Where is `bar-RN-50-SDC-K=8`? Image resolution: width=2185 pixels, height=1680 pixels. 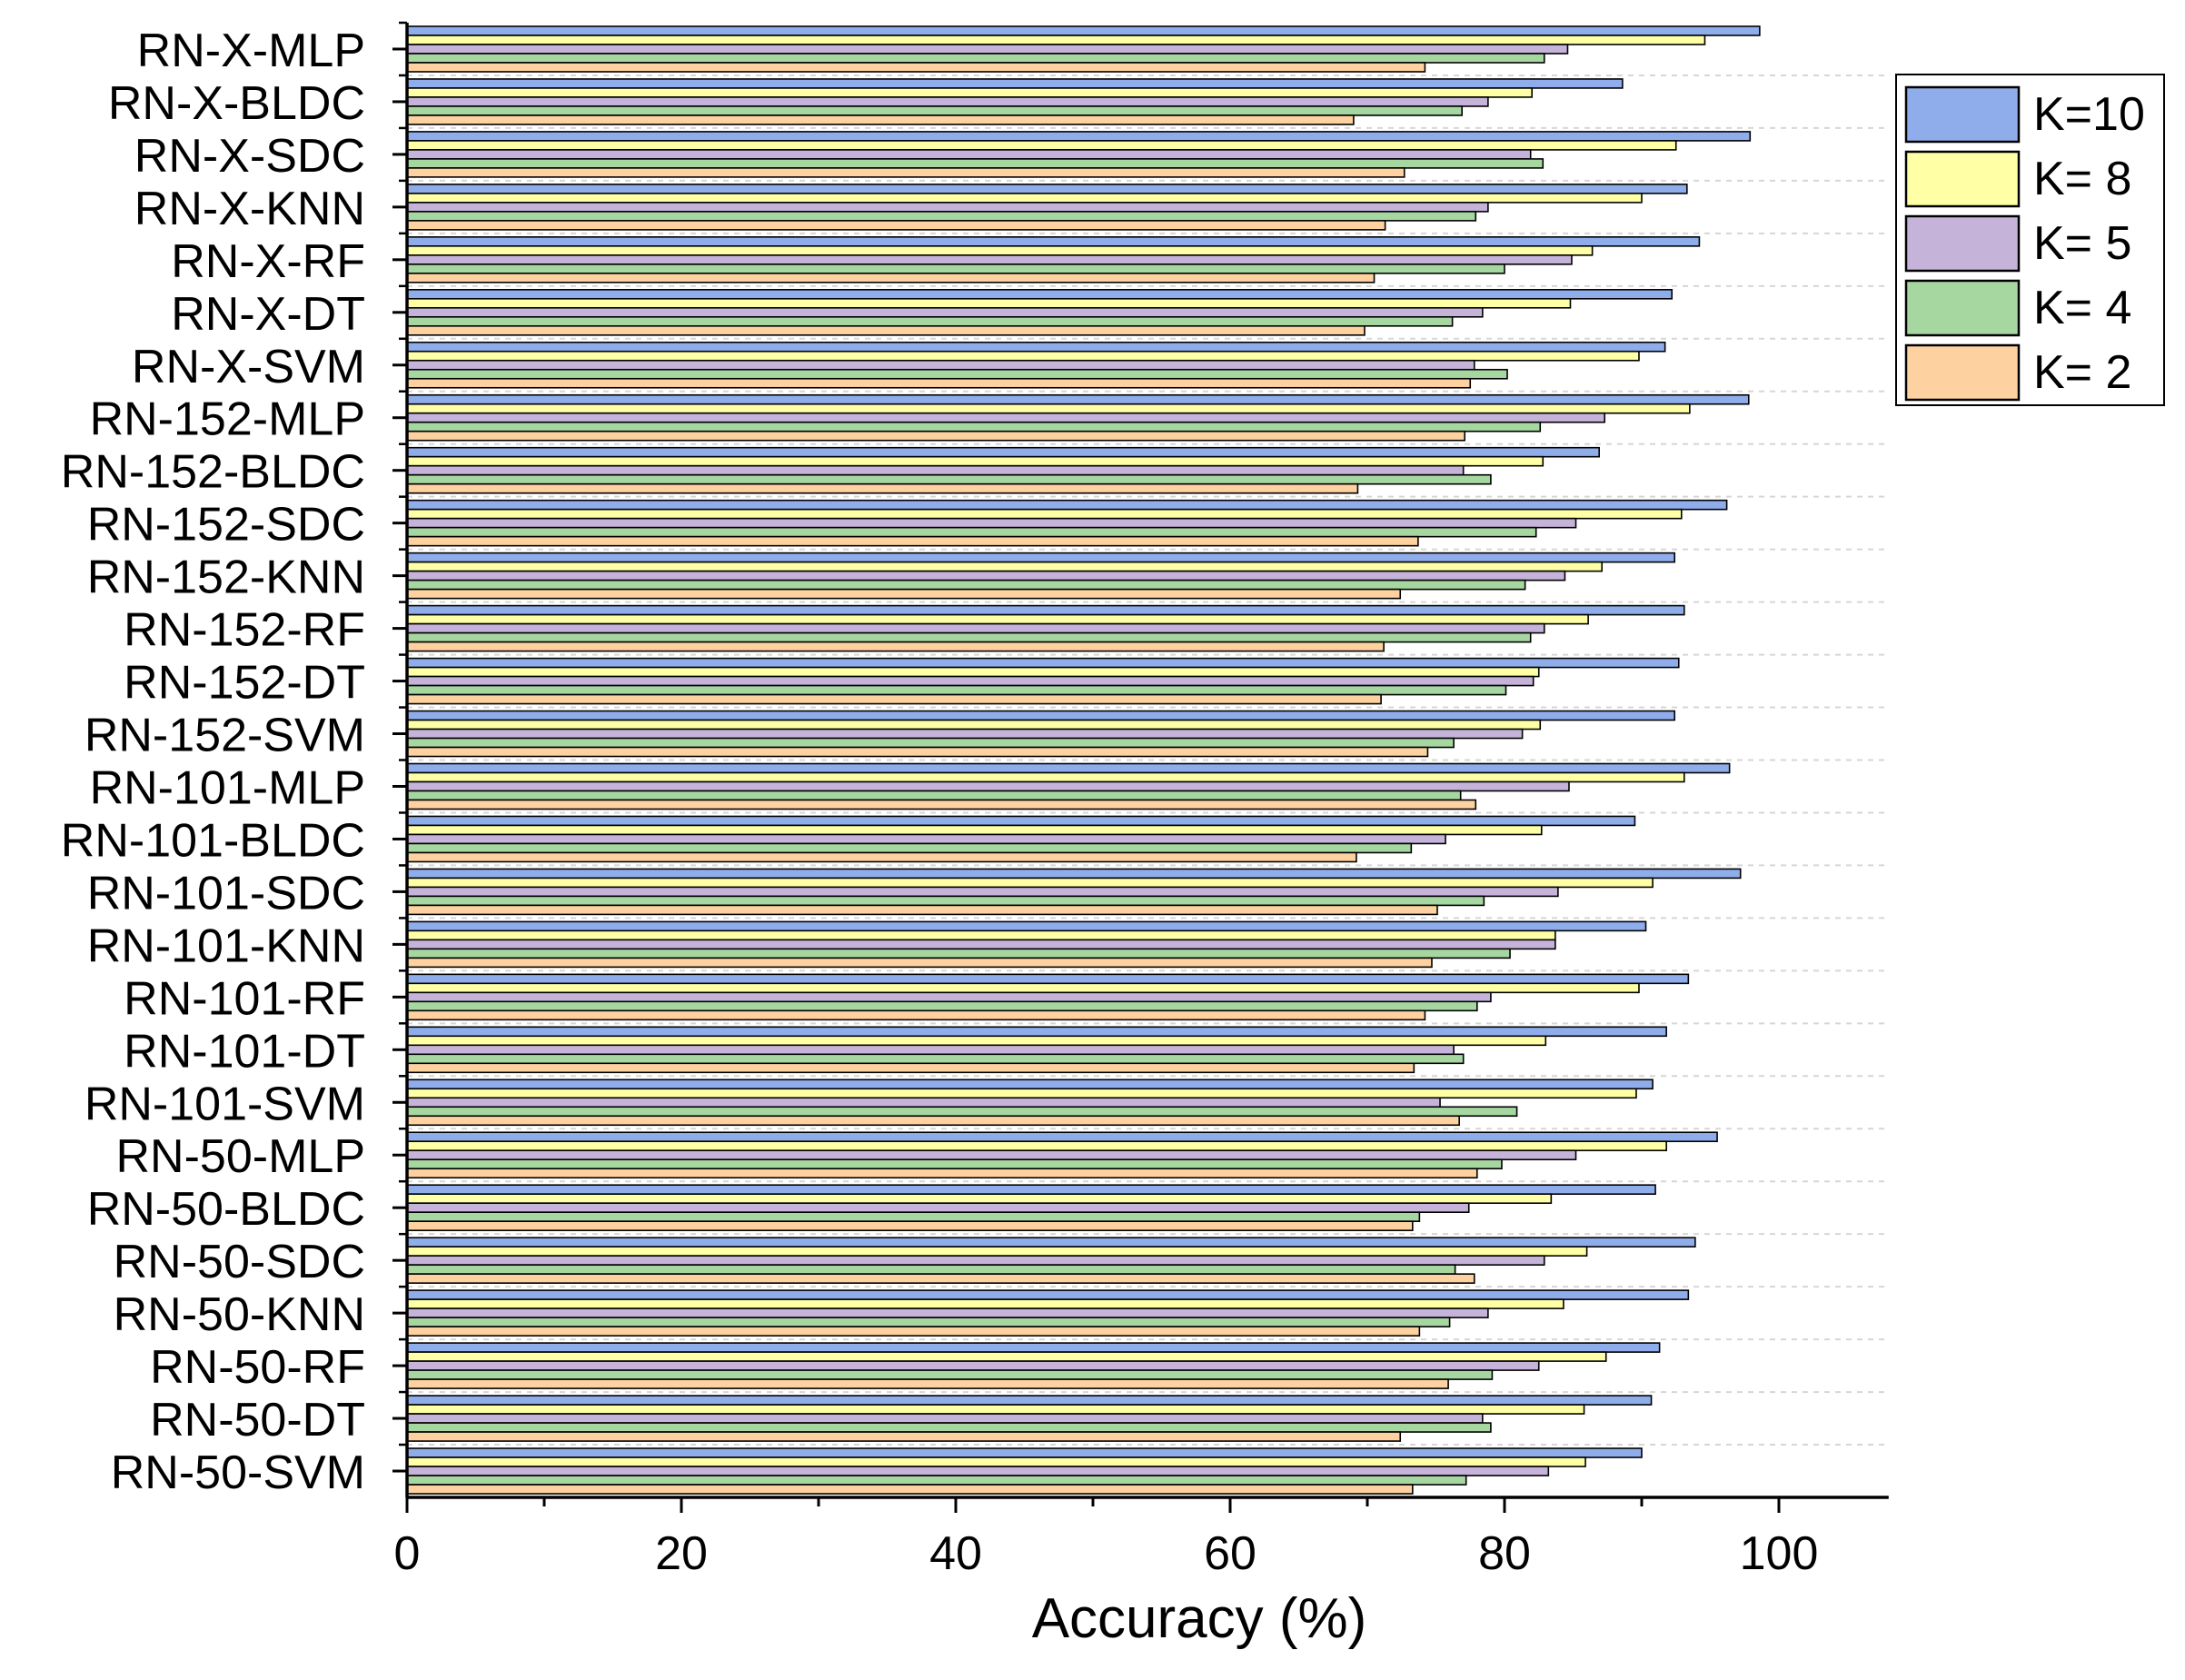 bar-RN-50-SDC-K=8 is located at coordinates (997, 1252).